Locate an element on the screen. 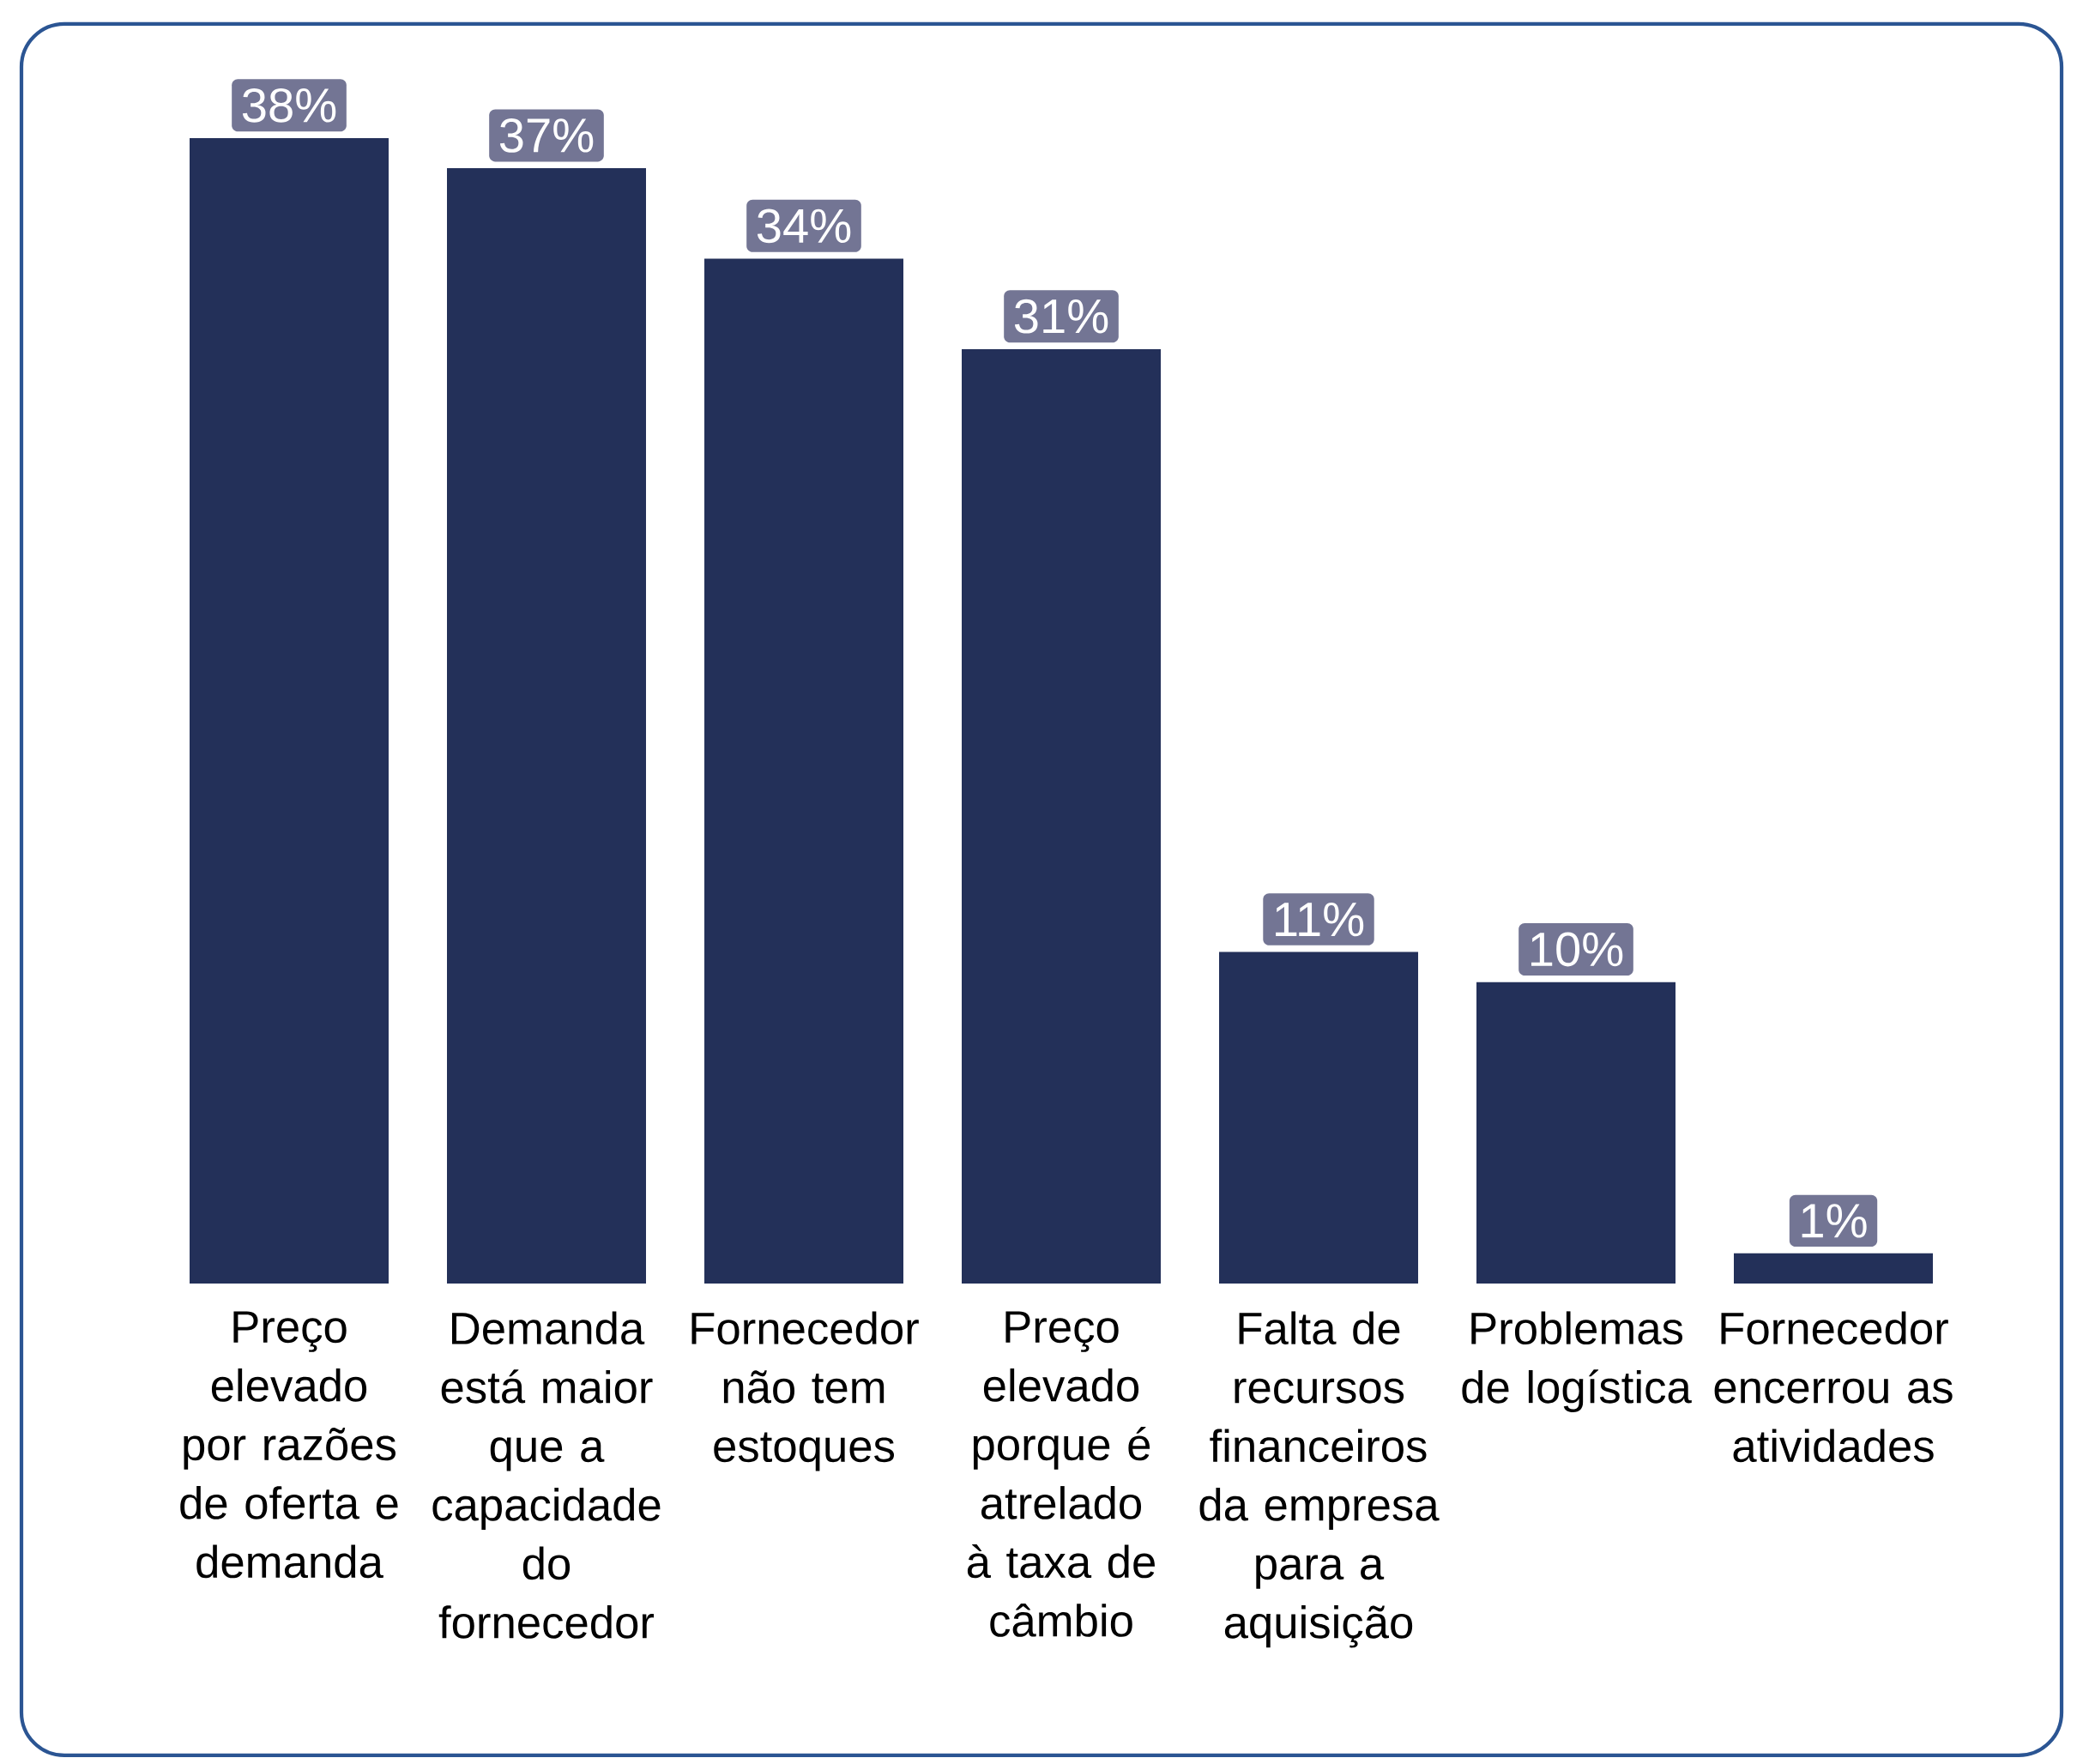 The image size is (2083, 1764). x-tick-label: Preço elevado porque é atrelado à taxa de câmbio is located at coordinates (1061, 1474).